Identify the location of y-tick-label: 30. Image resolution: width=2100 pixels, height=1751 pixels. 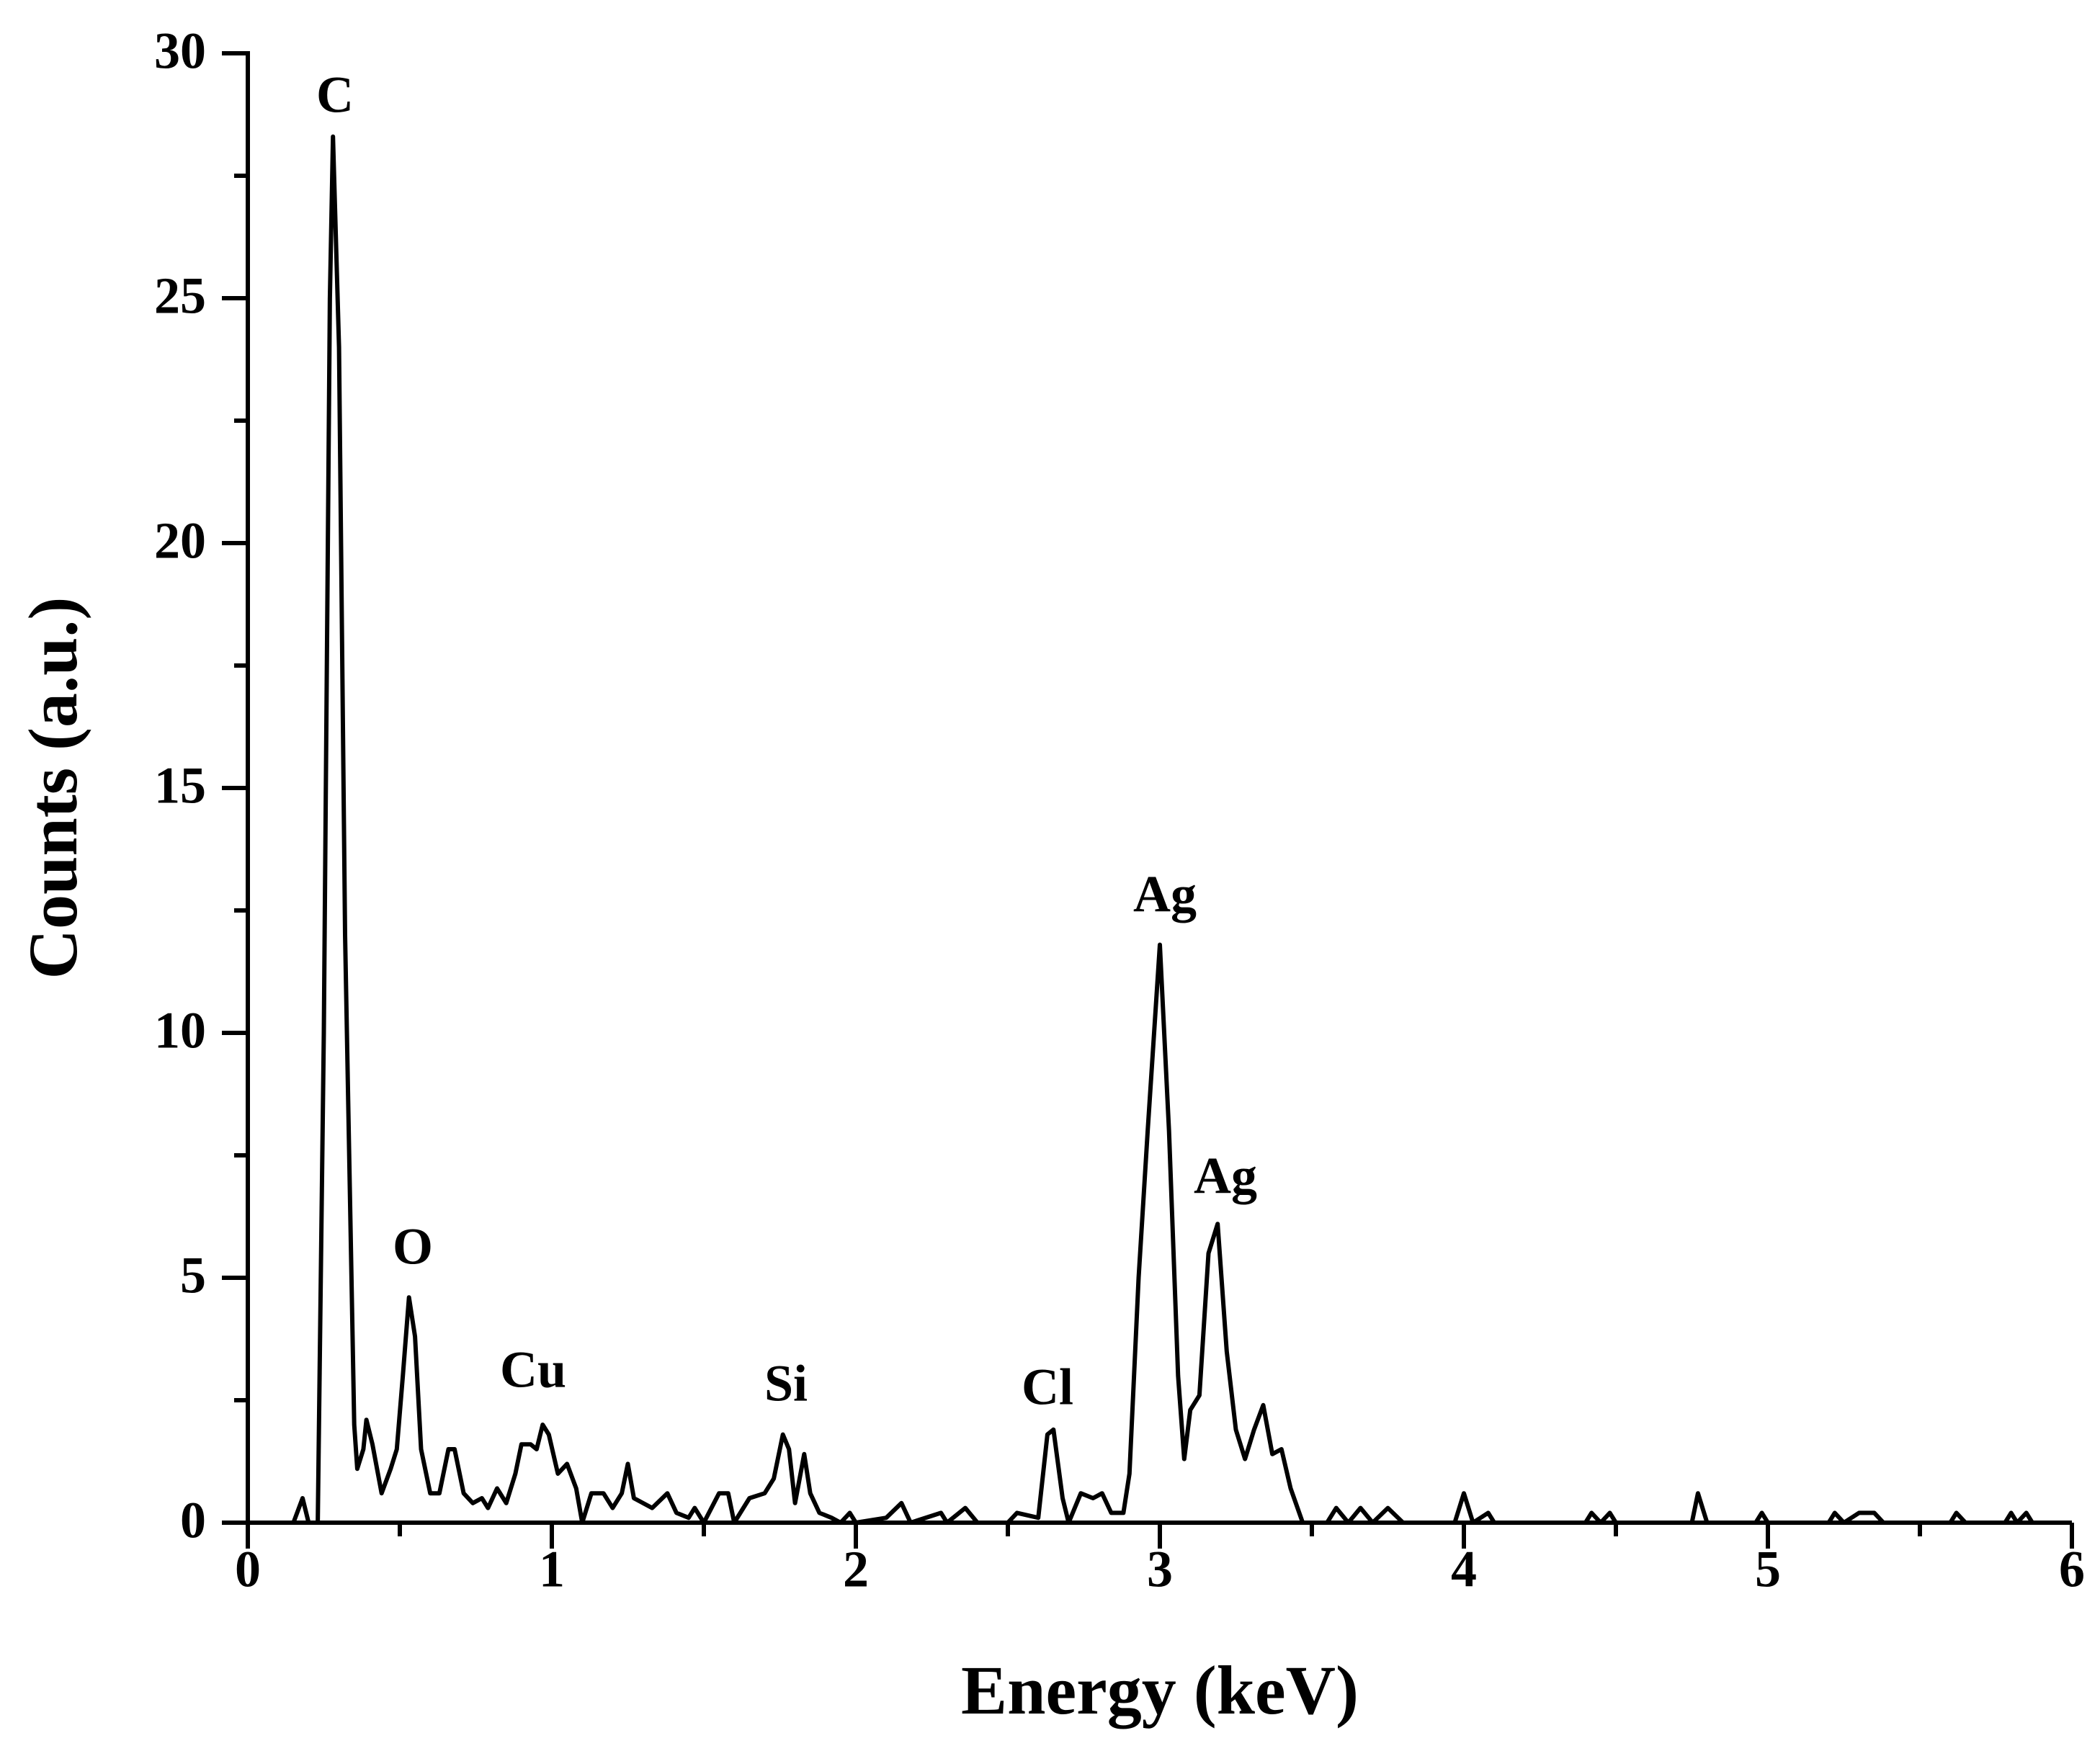
(180, 51).